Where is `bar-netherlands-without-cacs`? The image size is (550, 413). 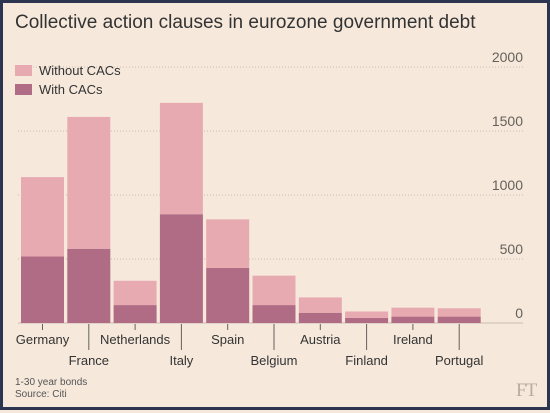 bar-netherlands-without-cacs is located at coordinates (135, 293).